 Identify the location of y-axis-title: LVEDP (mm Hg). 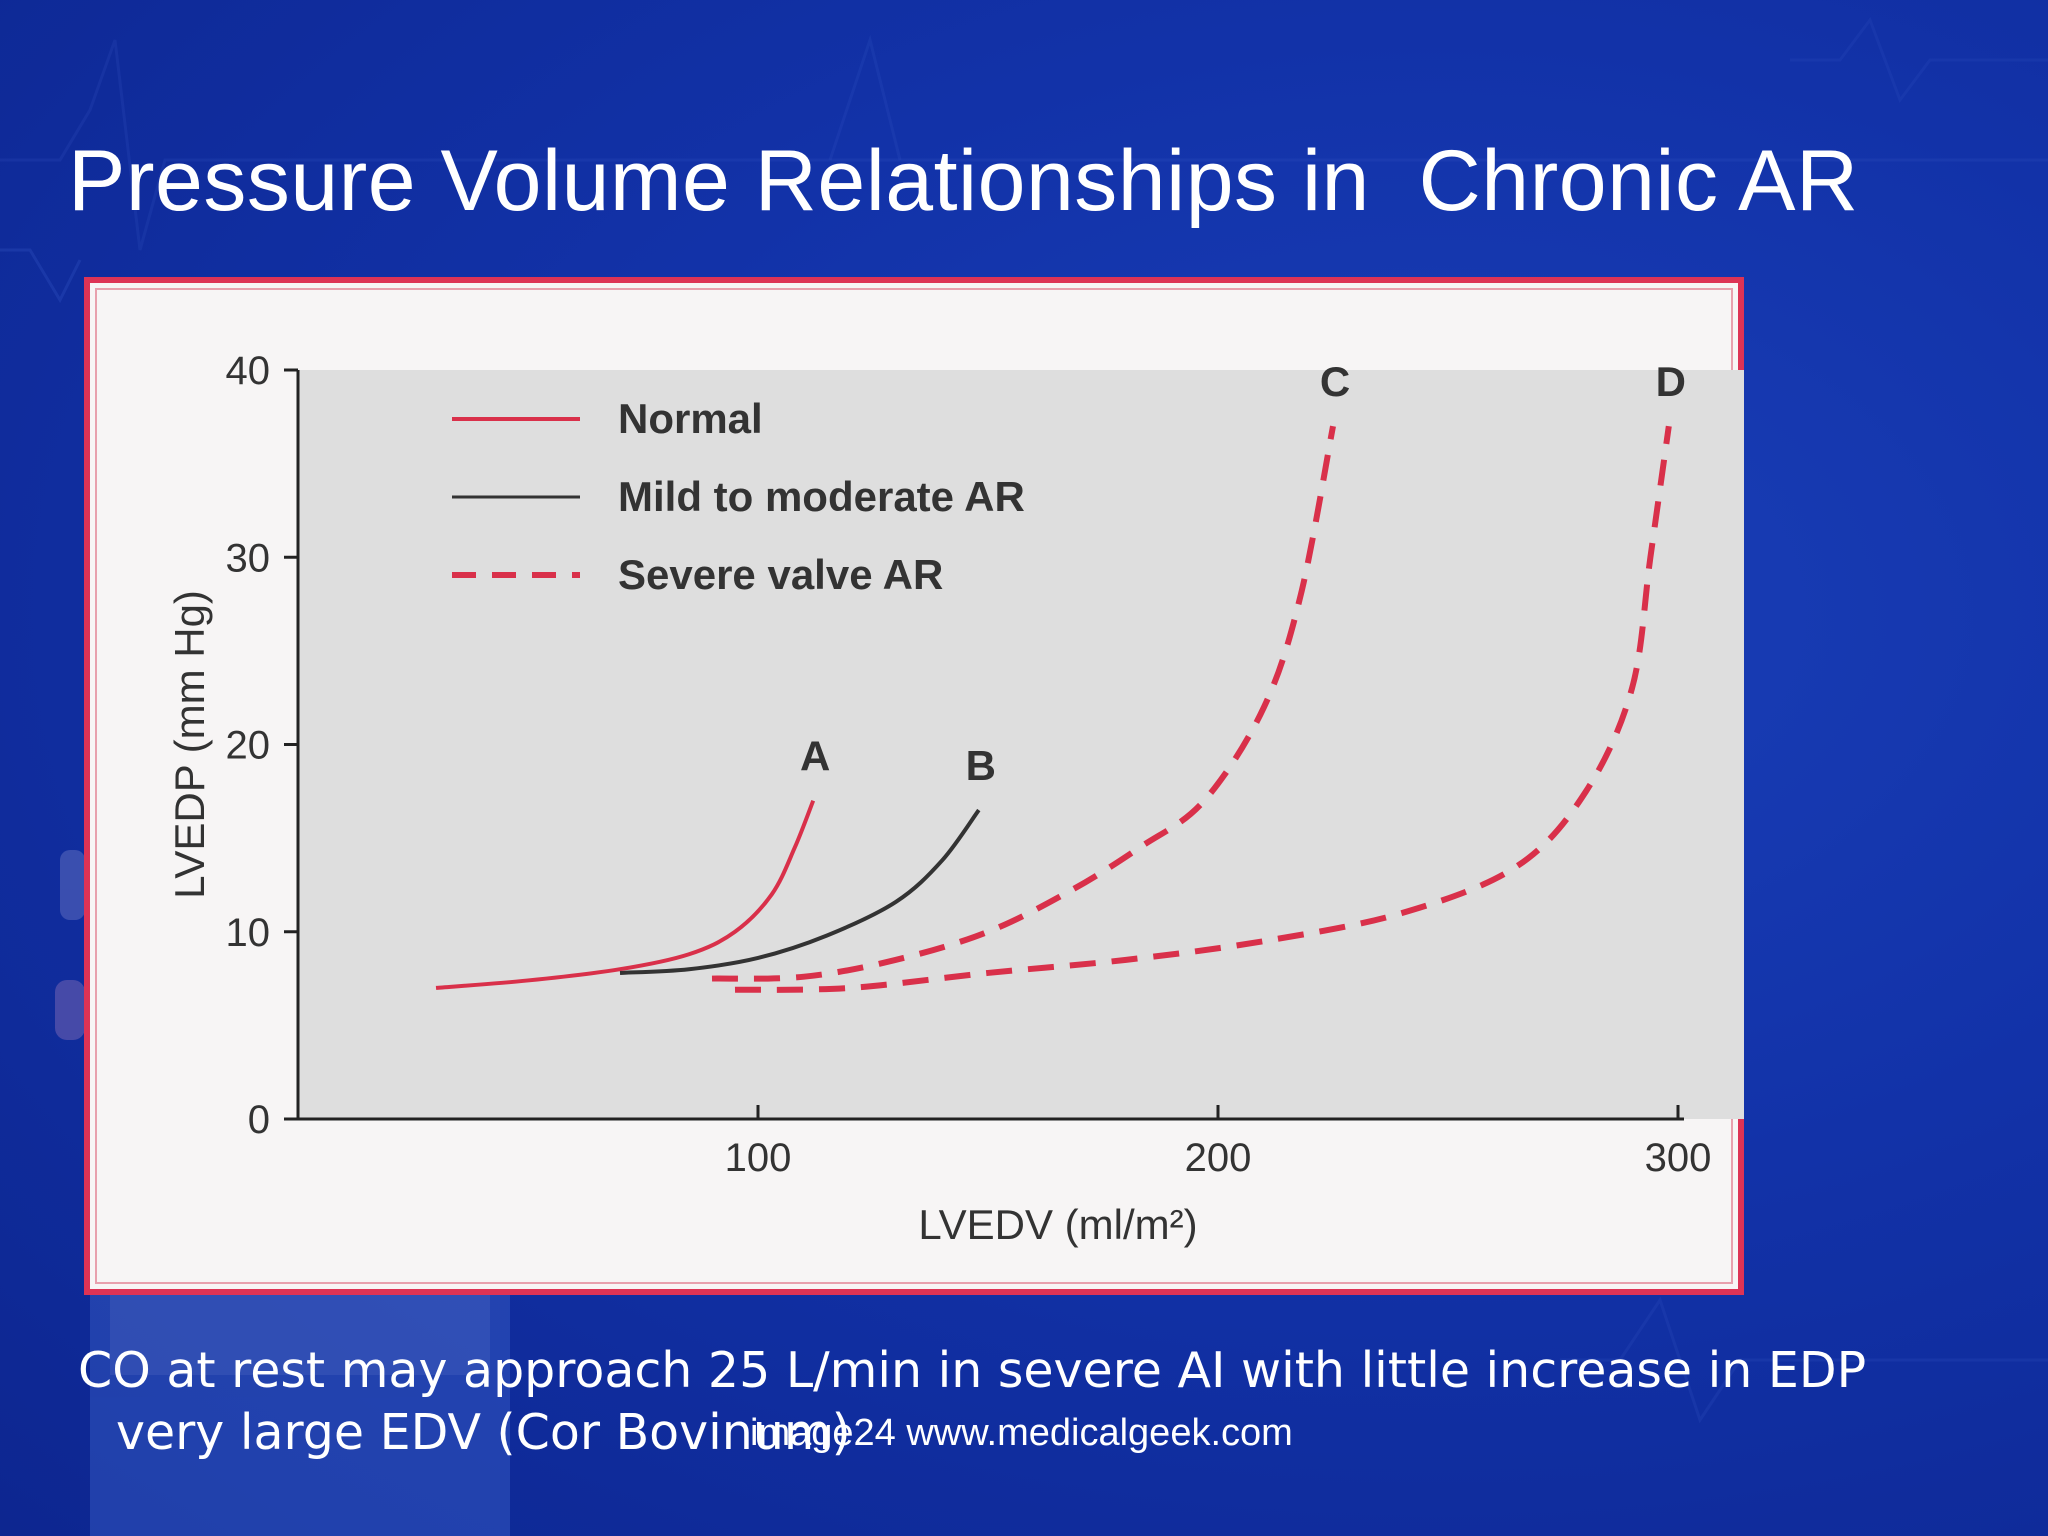
(189, 744).